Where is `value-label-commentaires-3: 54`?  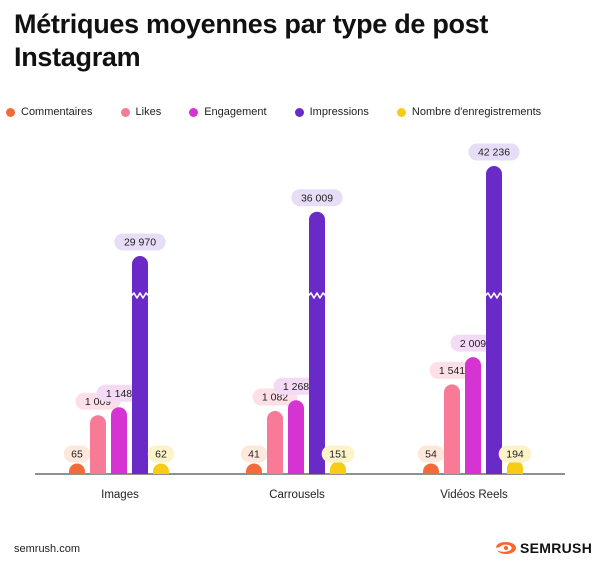
value-label-commentaires-3: 54 is located at coordinates (431, 455).